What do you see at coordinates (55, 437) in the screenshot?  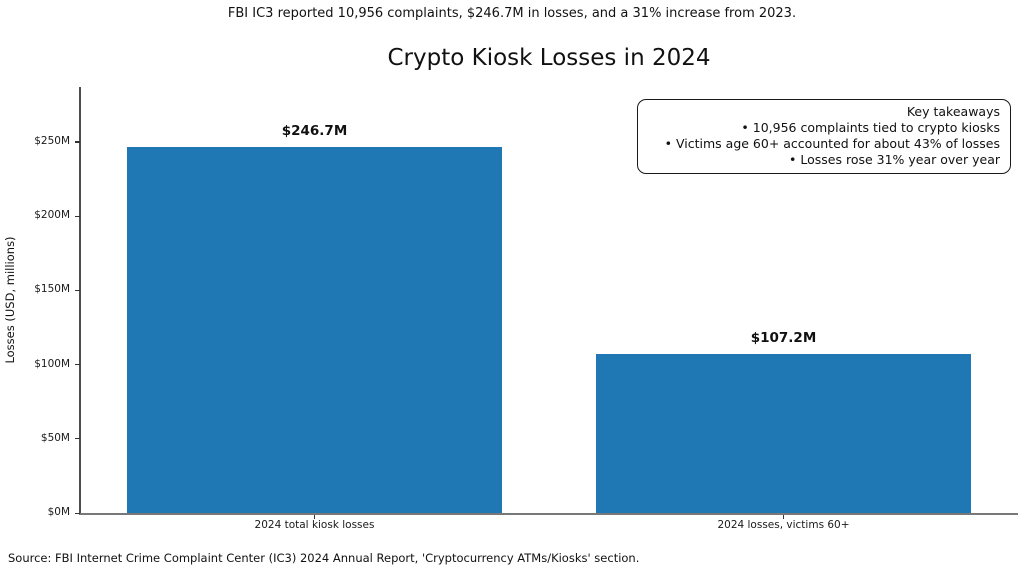 I see `y-tick-label: $50M` at bounding box center [55, 437].